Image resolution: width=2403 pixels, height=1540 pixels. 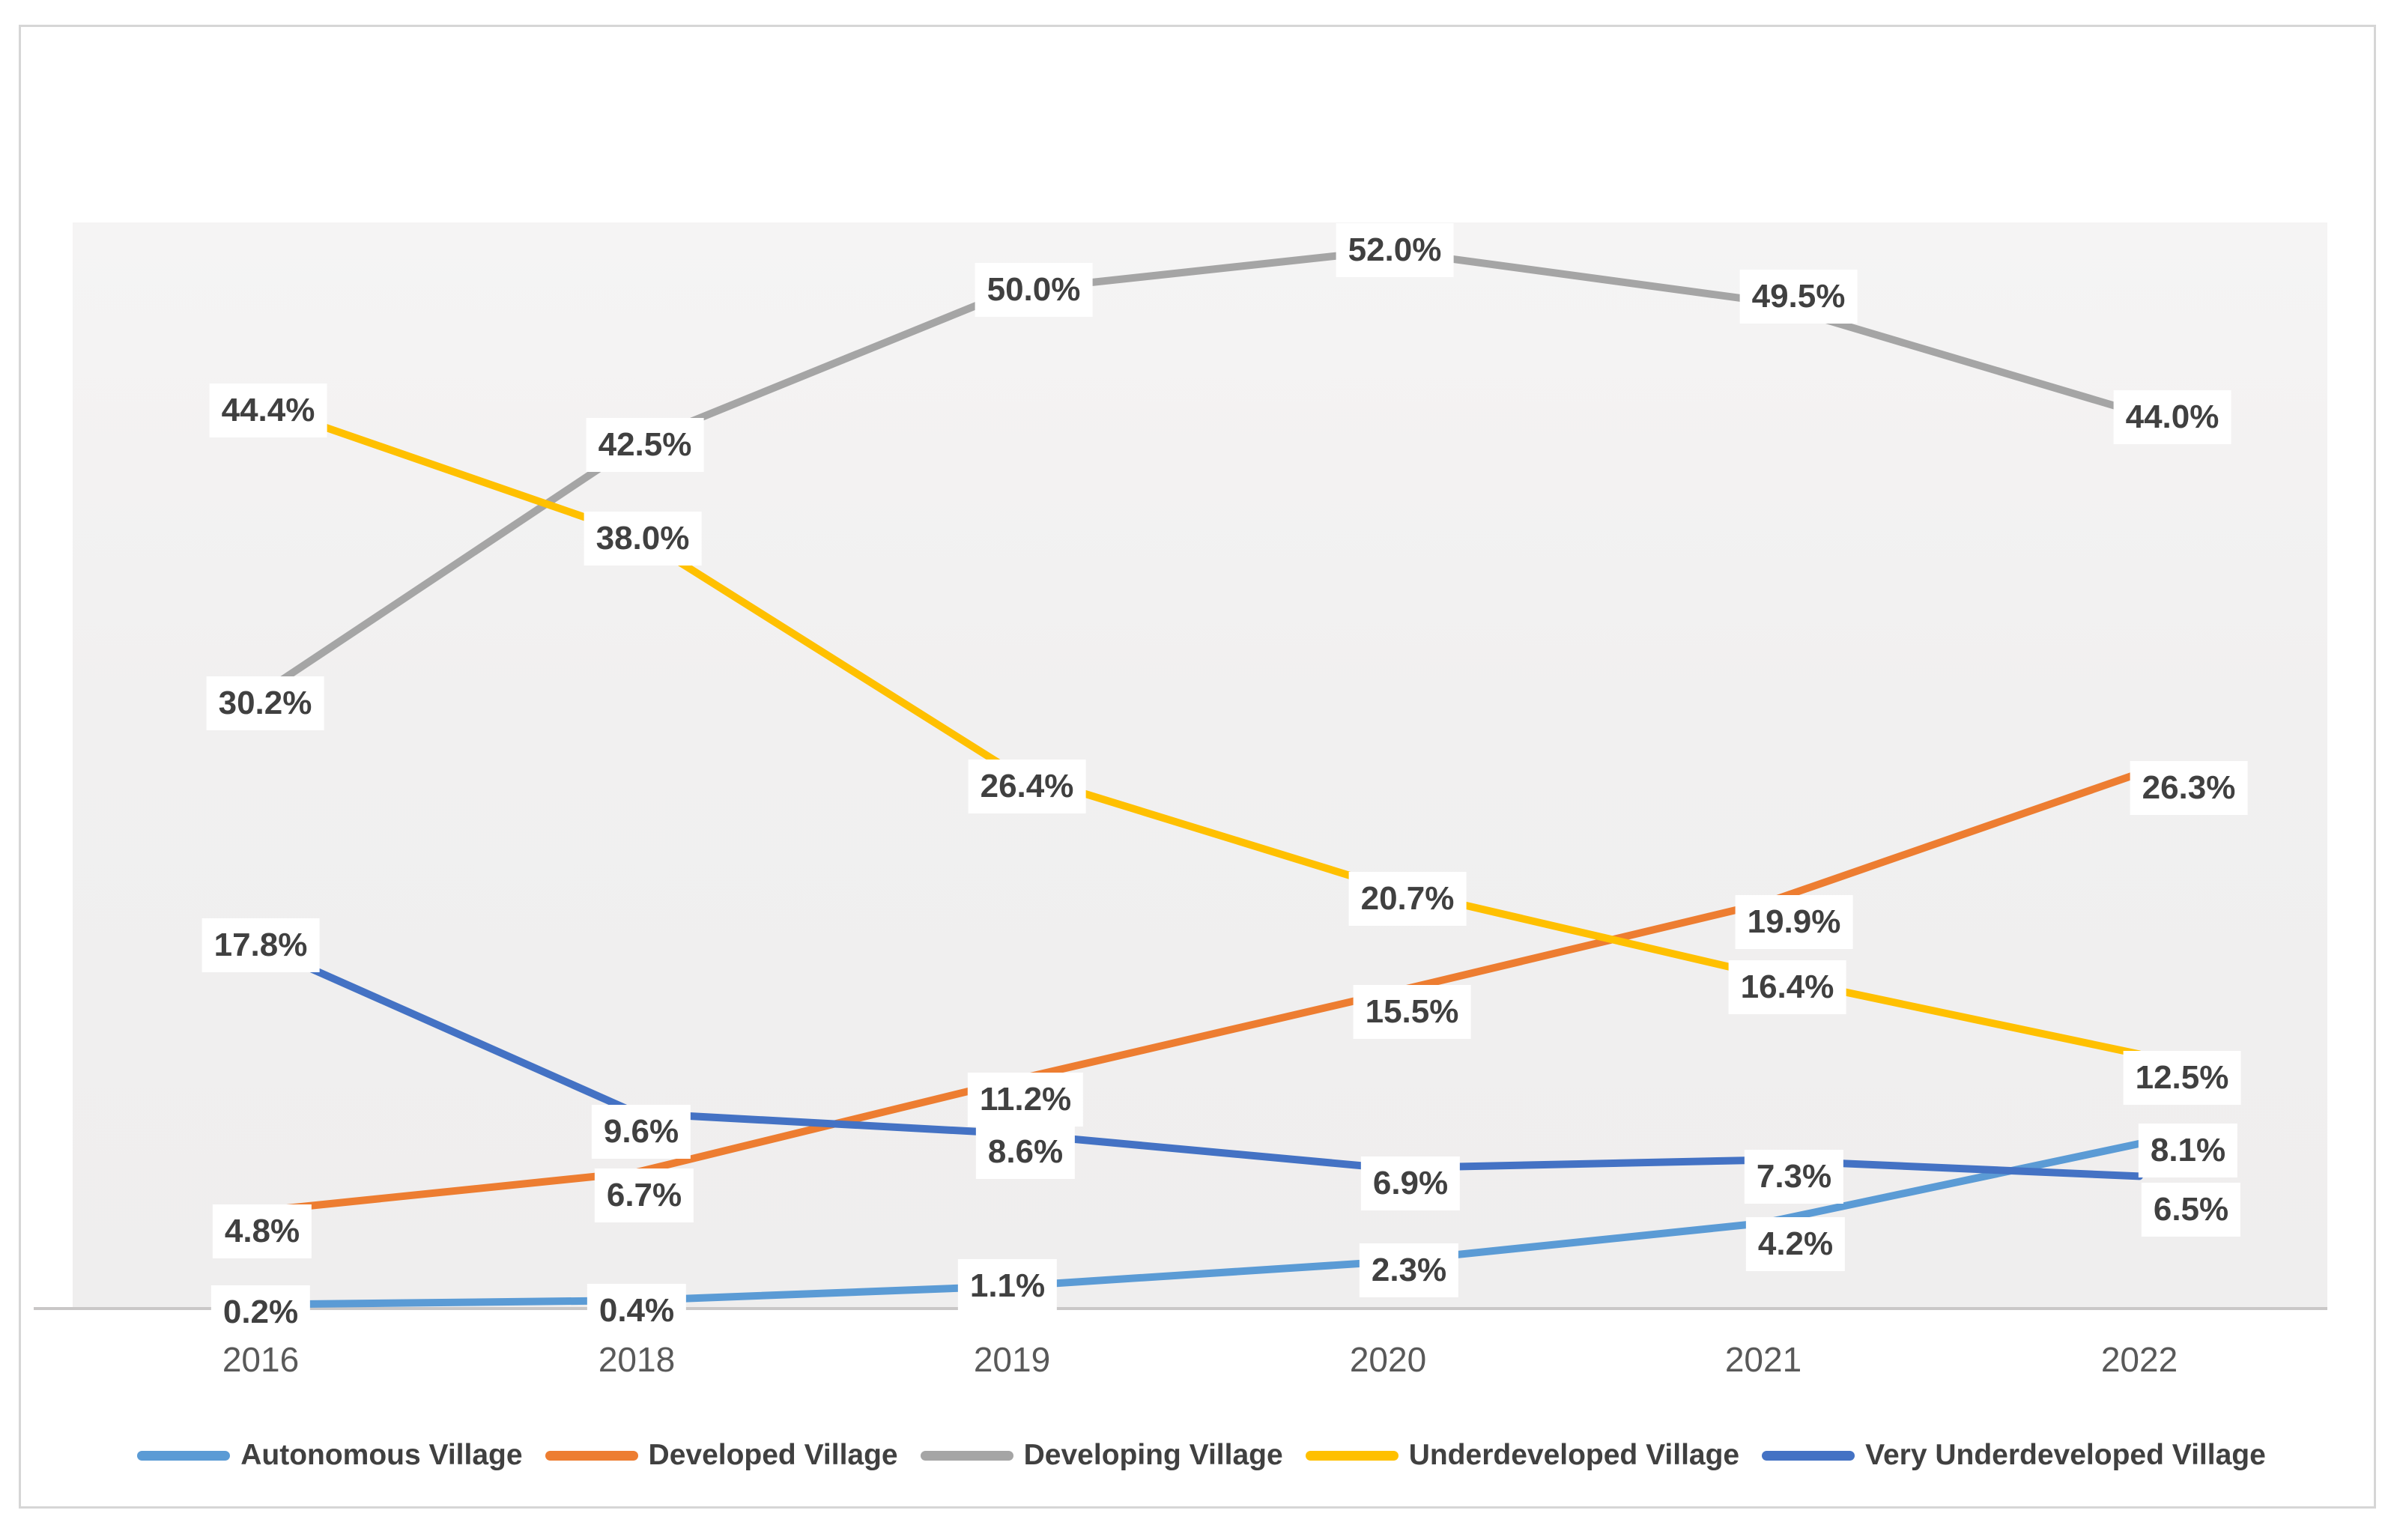 I want to click on data-label: 11.2%, so click(x=1025, y=1099).